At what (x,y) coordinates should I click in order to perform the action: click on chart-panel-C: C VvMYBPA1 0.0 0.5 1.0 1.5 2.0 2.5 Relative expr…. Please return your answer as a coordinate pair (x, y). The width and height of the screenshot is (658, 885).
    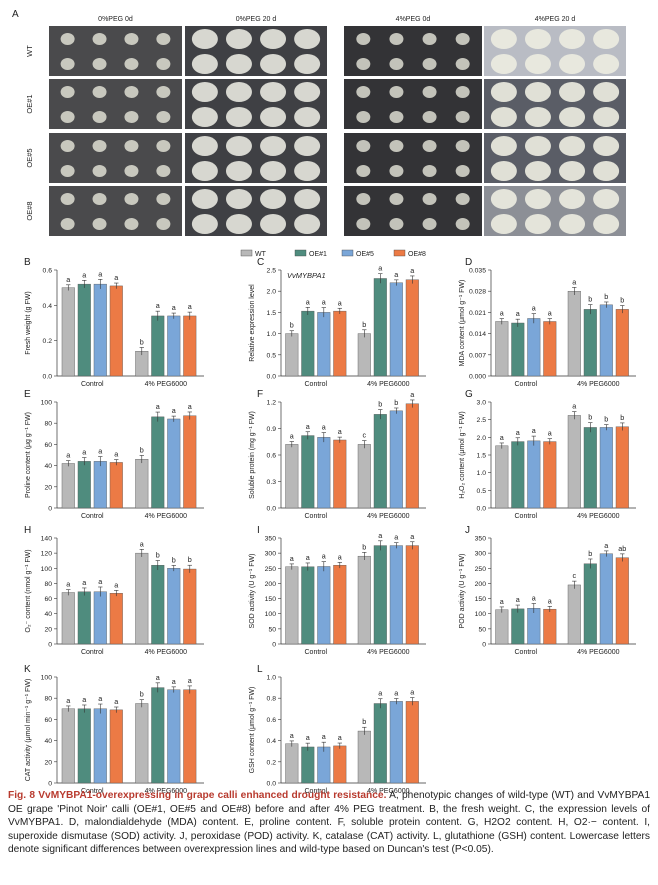
    Looking at the image, I should click on (337, 322).